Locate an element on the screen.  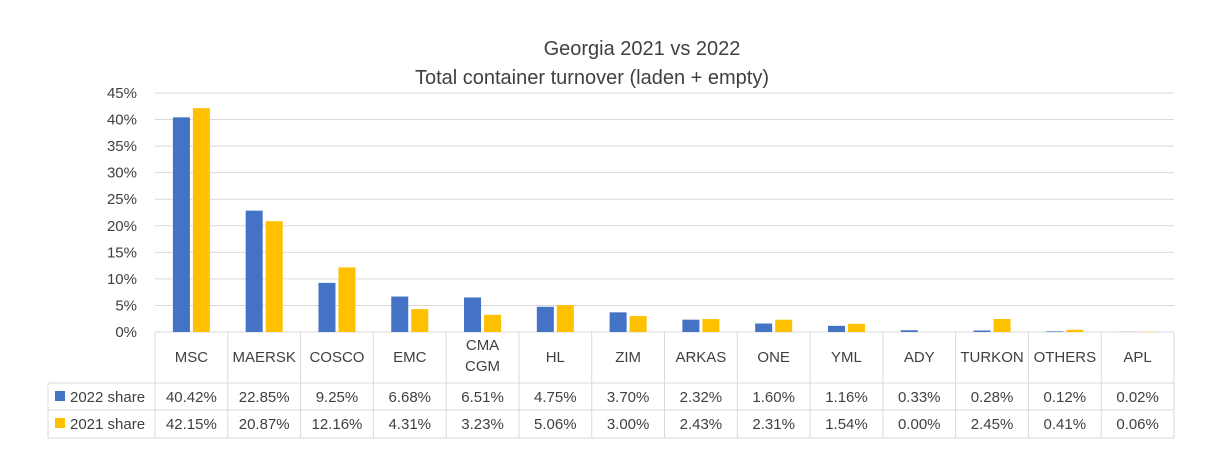
bar-2022-zim is located at coordinates (618, 322).